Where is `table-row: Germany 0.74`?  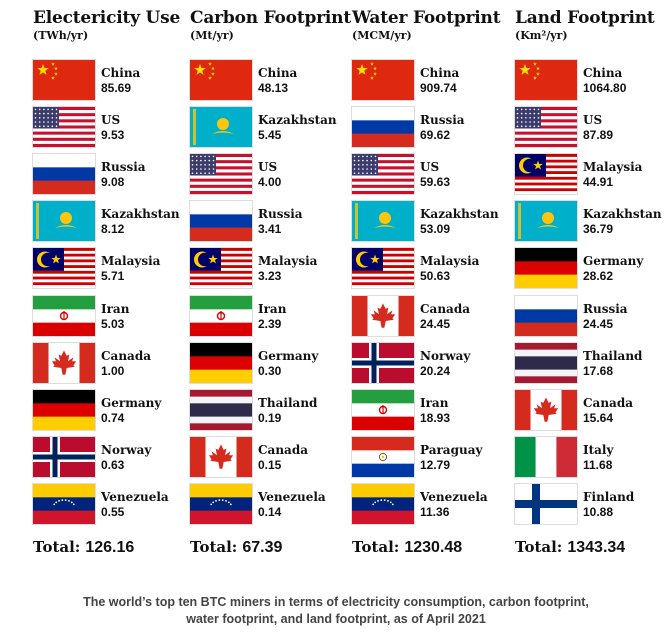
table-row: Germany 0.74 is located at coordinates (108, 409).